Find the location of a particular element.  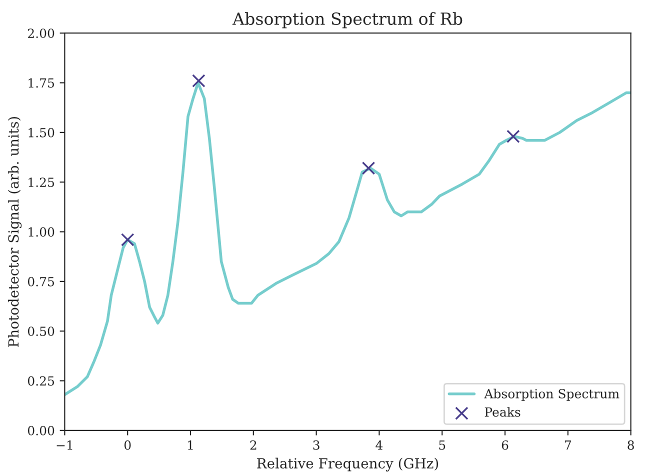

x-tick-label: 6 is located at coordinates (505, 445).